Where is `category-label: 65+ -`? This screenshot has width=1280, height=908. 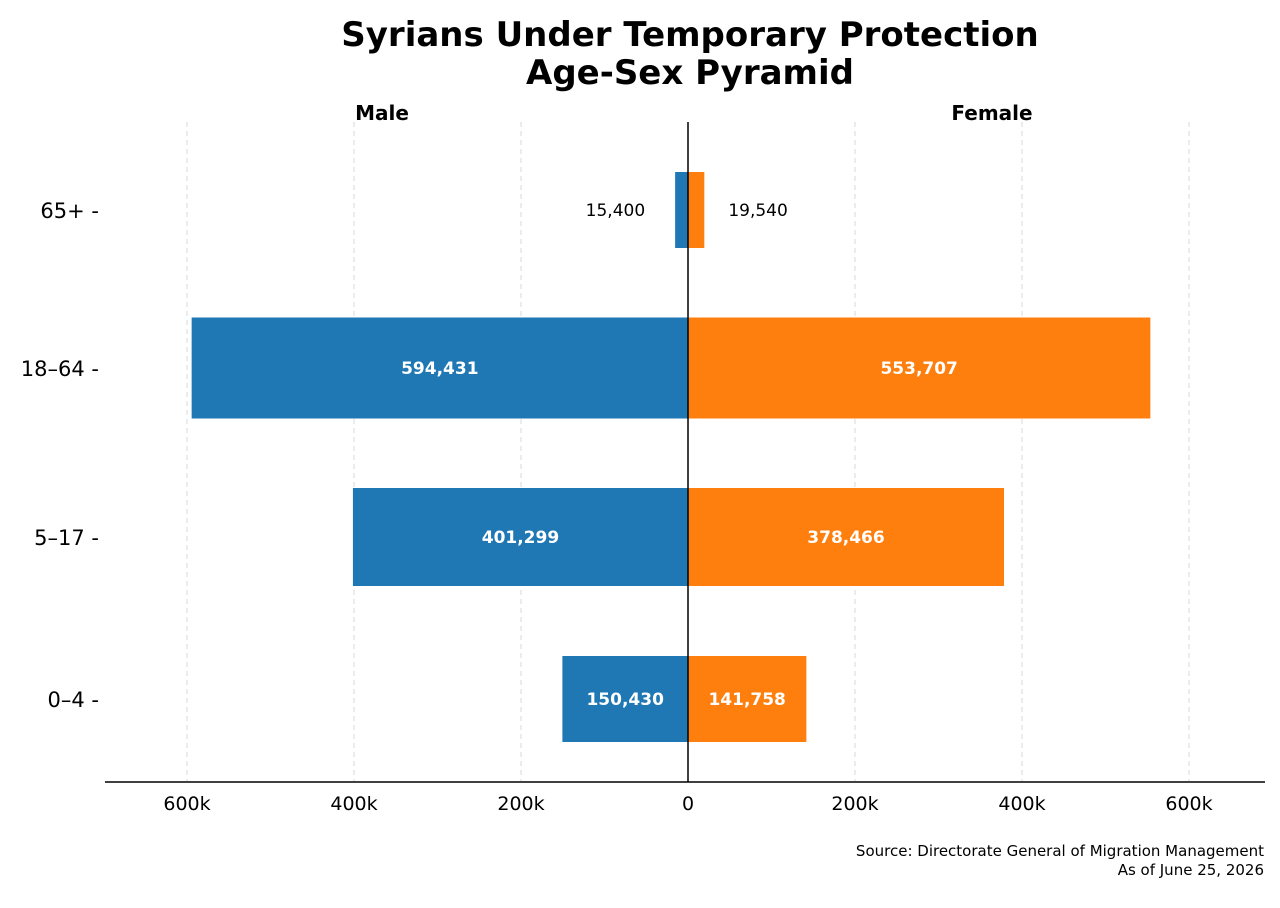
category-label: 65+ - is located at coordinates (69, 211).